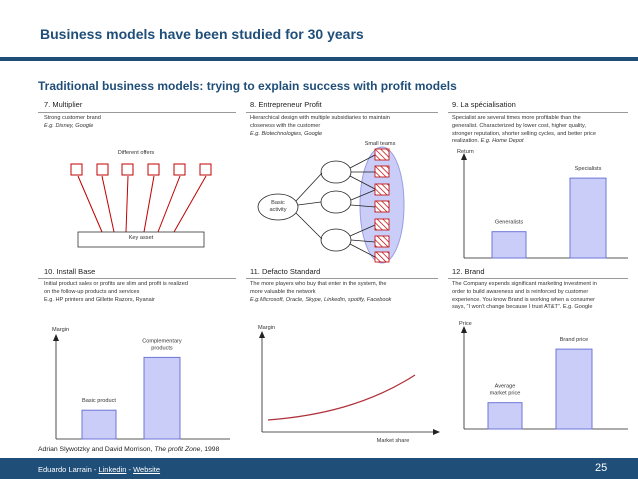  What do you see at coordinates (393, 441) in the screenshot?
I see `x-axis-label: Market share` at bounding box center [393, 441].